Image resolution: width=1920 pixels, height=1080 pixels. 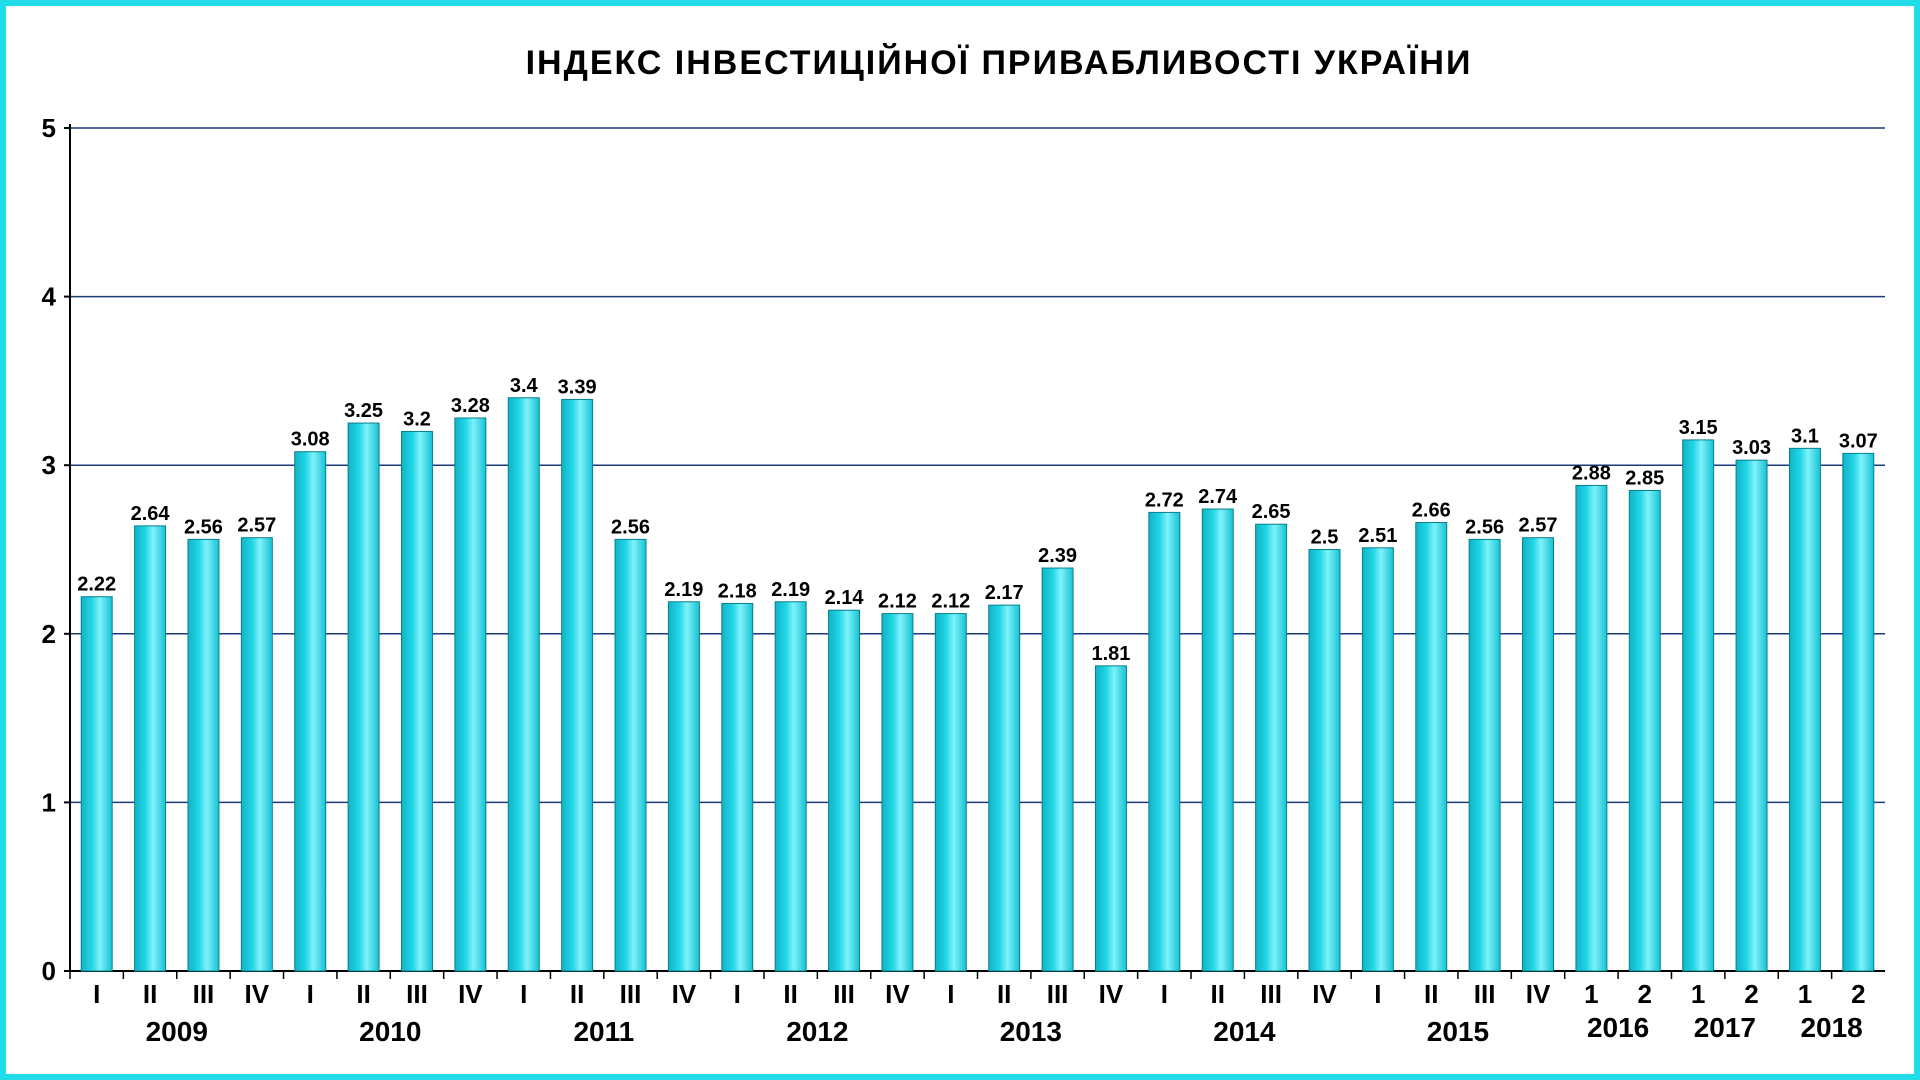 I want to click on y-tick-label: 1, so click(x=49, y=802).